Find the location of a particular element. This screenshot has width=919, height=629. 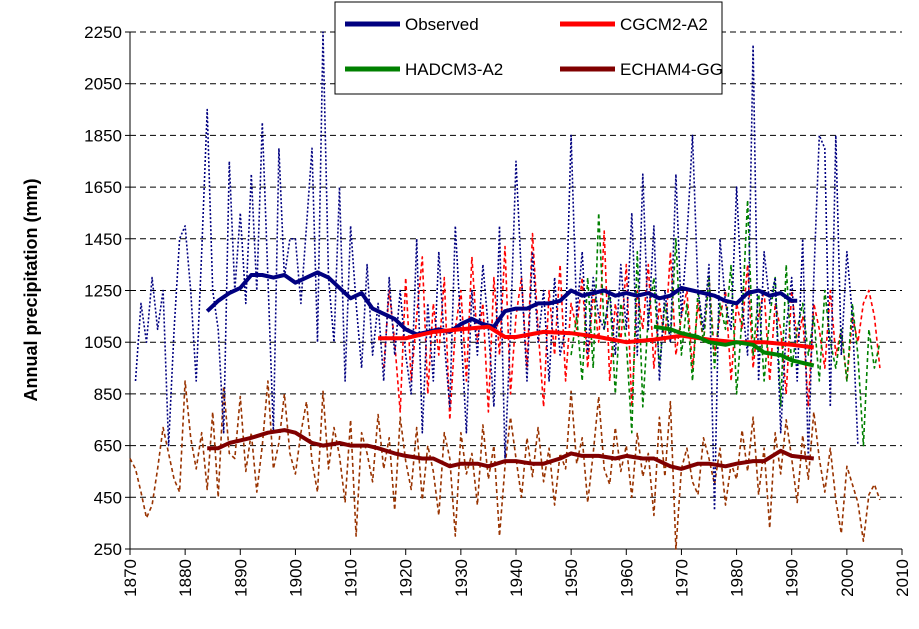

legend-label: CGCM2-A2 is located at coordinates (664, 24).